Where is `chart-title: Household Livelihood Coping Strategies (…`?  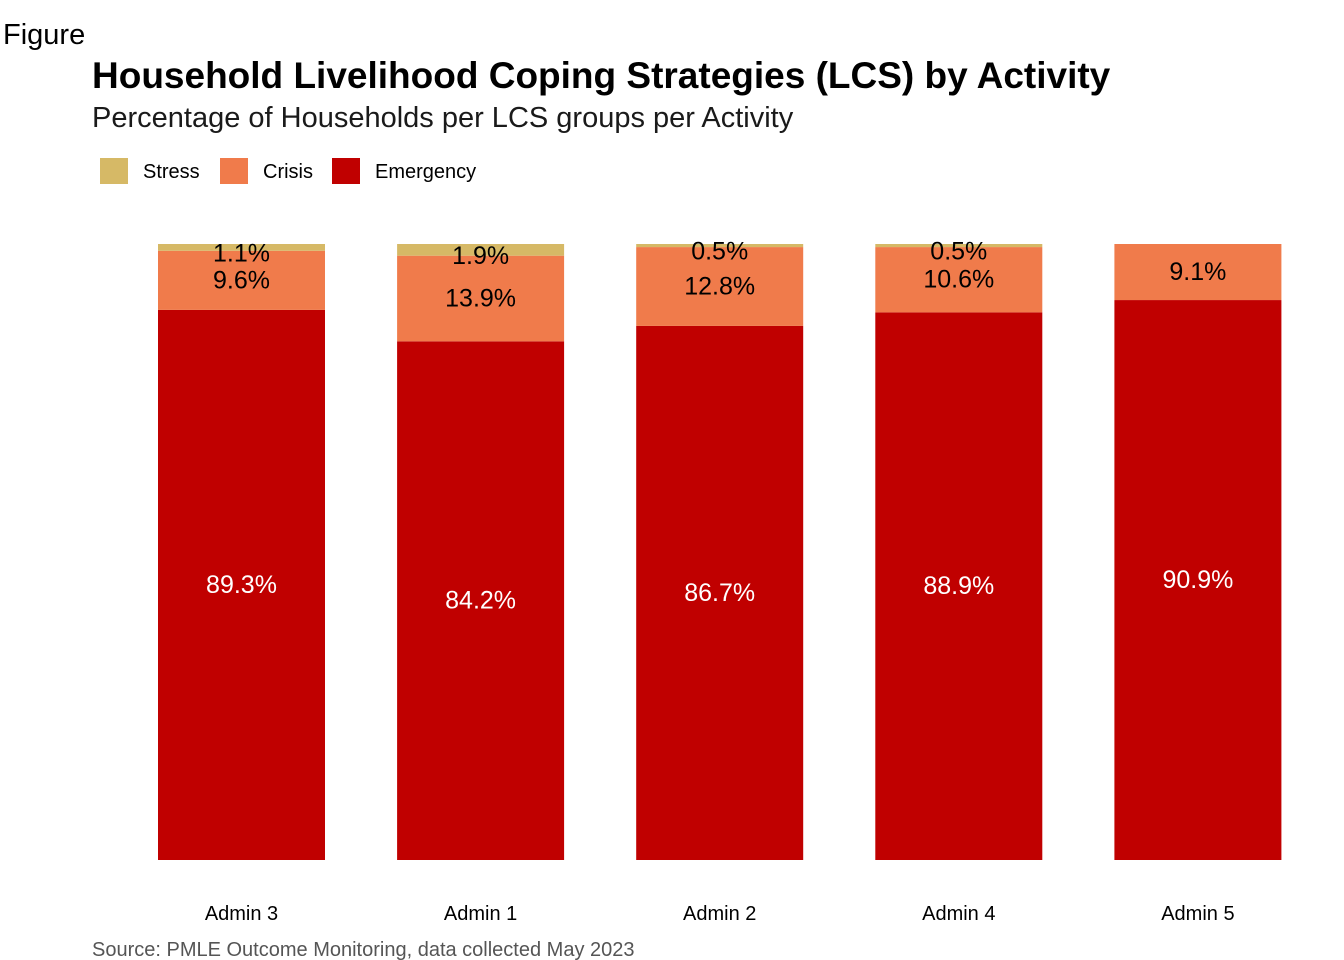 chart-title: Household Livelihood Coping Strategies (… is located at coordinates (601, 75).